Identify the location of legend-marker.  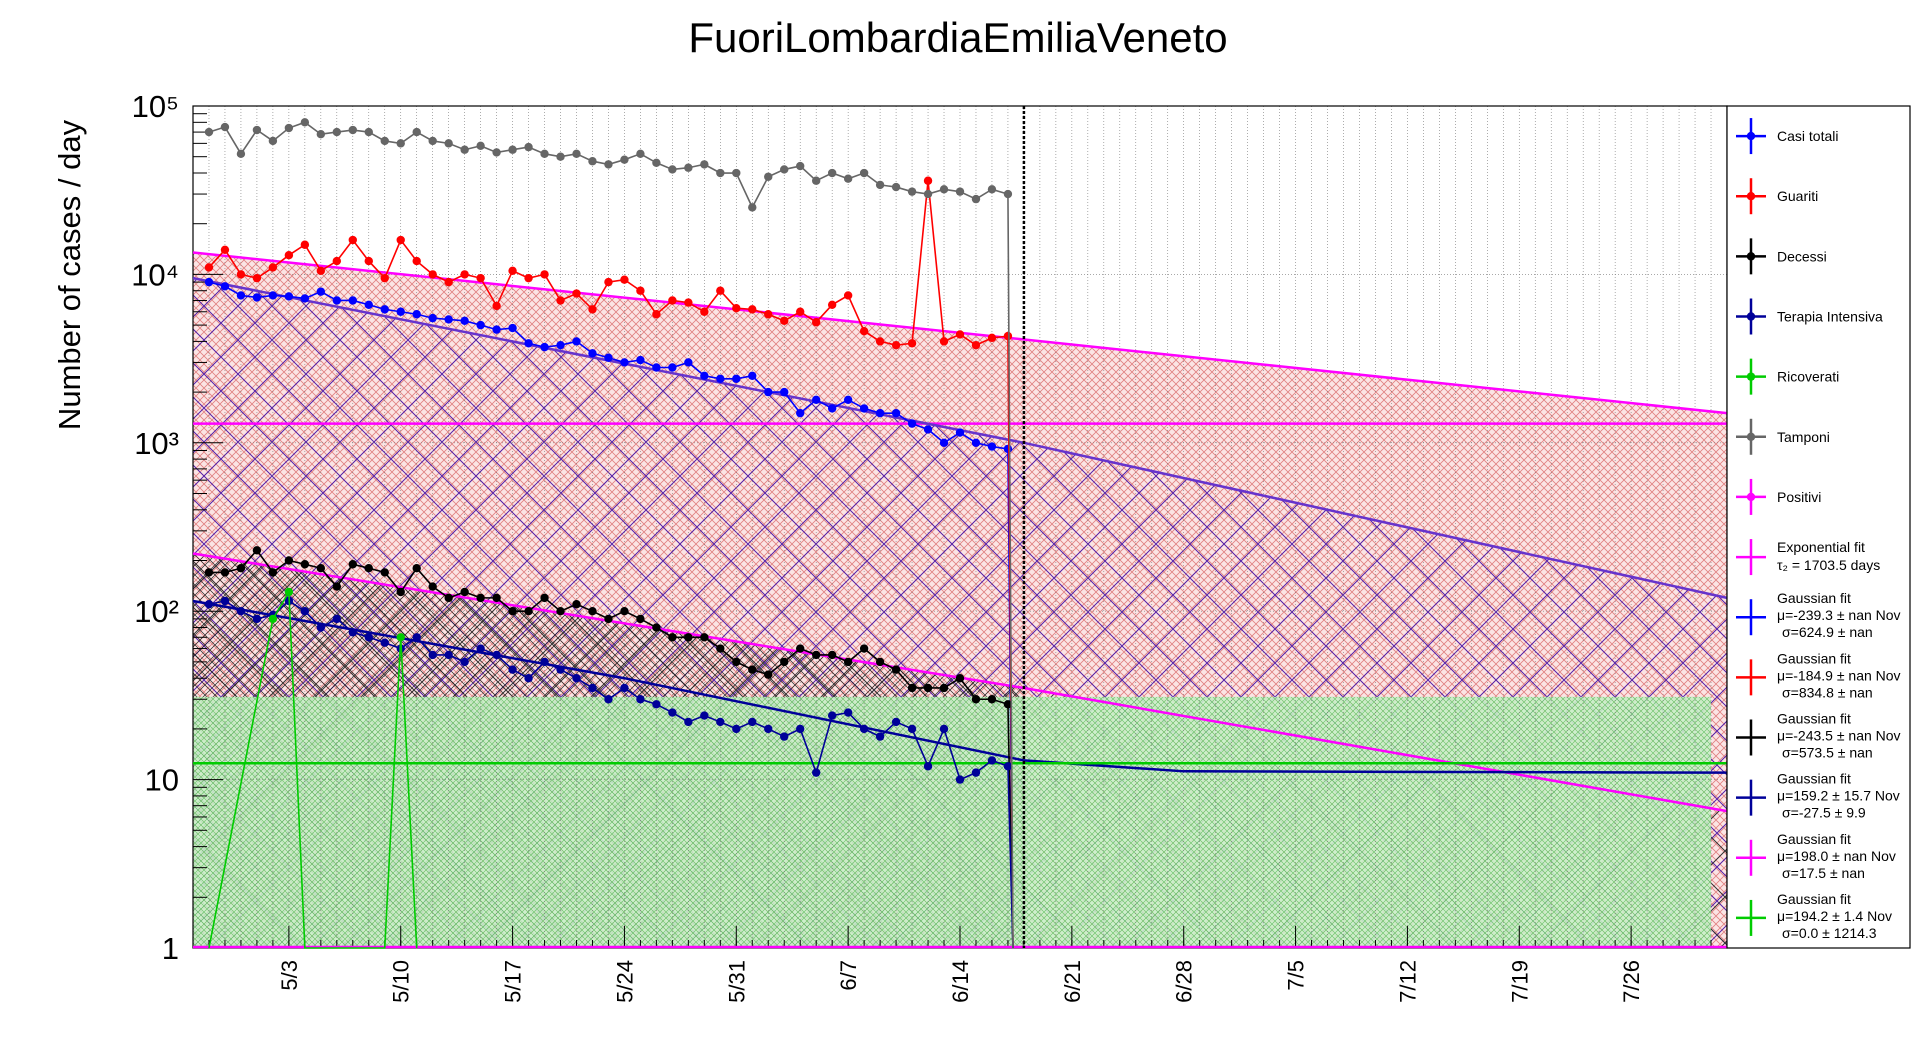
(1751, 316).